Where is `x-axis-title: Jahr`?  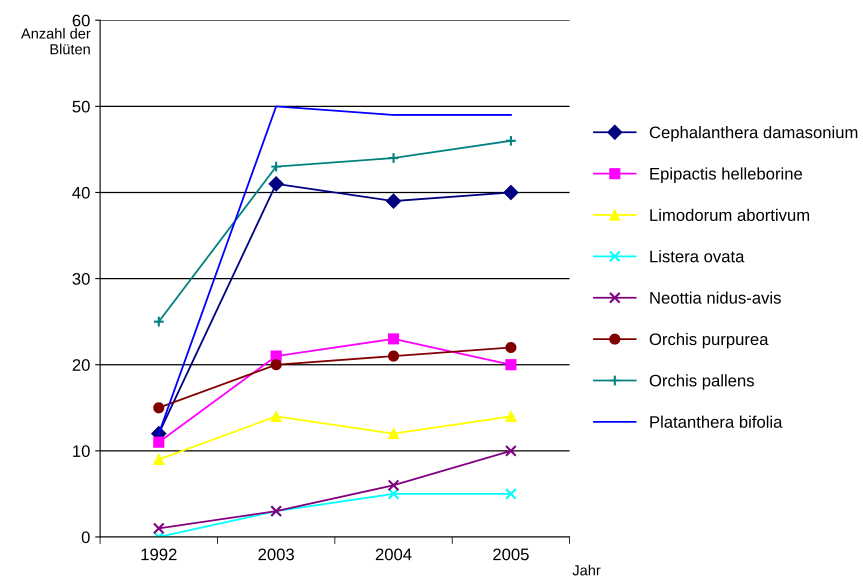 x-axis-title: Jahr is located at coordinates (586, 570).